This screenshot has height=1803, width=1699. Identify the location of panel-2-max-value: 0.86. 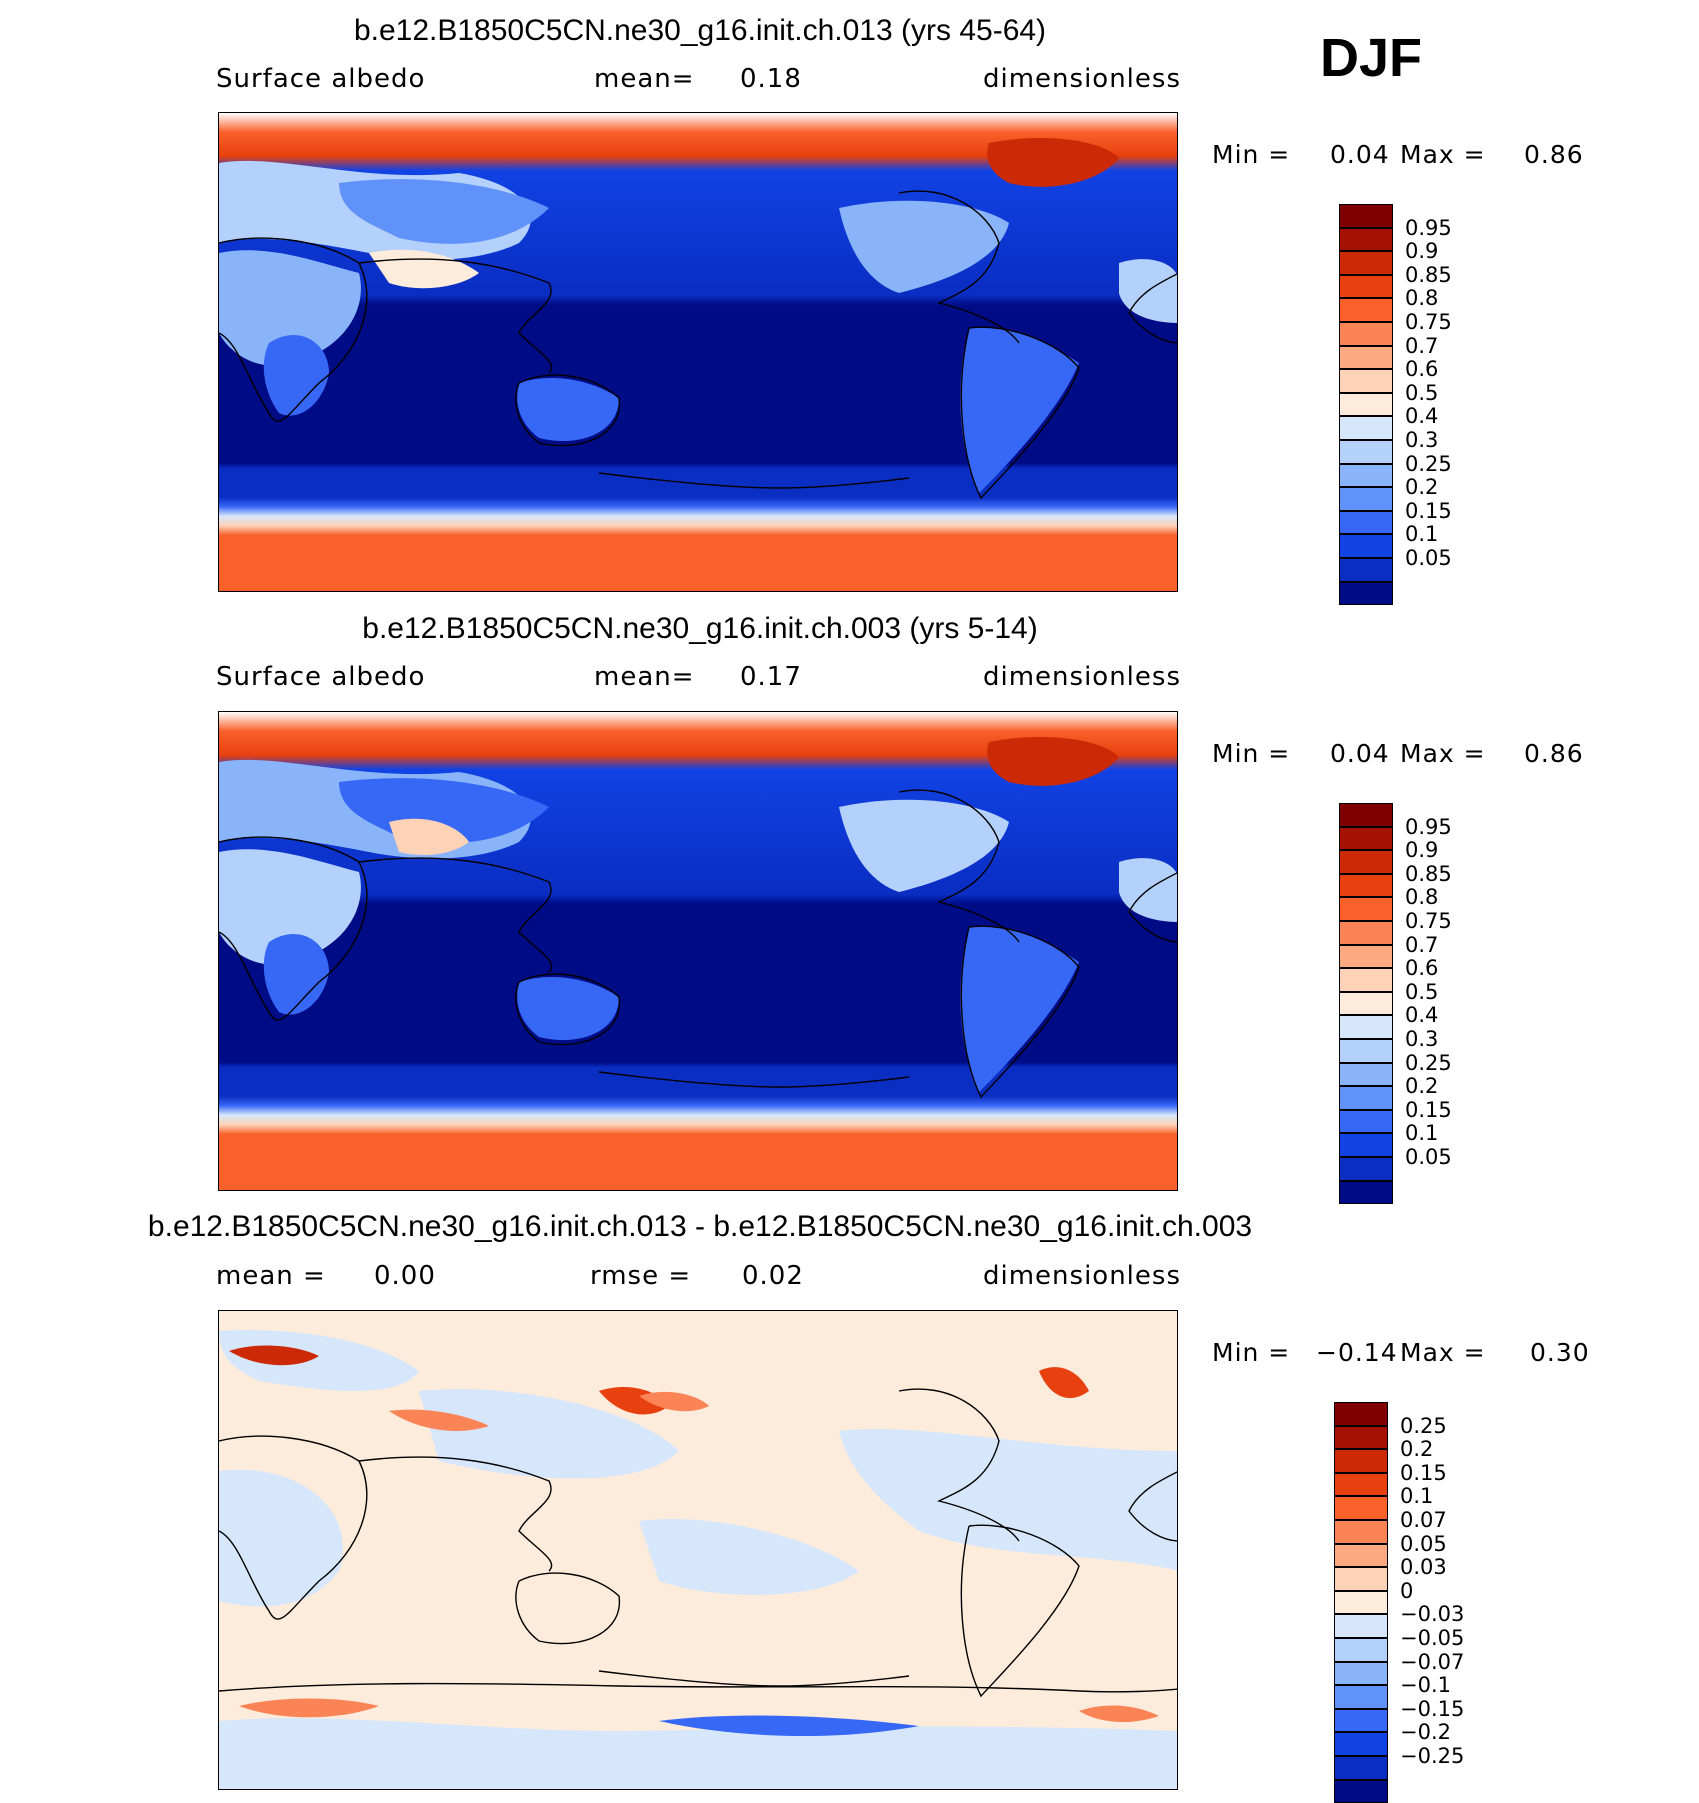
(1554, 753).